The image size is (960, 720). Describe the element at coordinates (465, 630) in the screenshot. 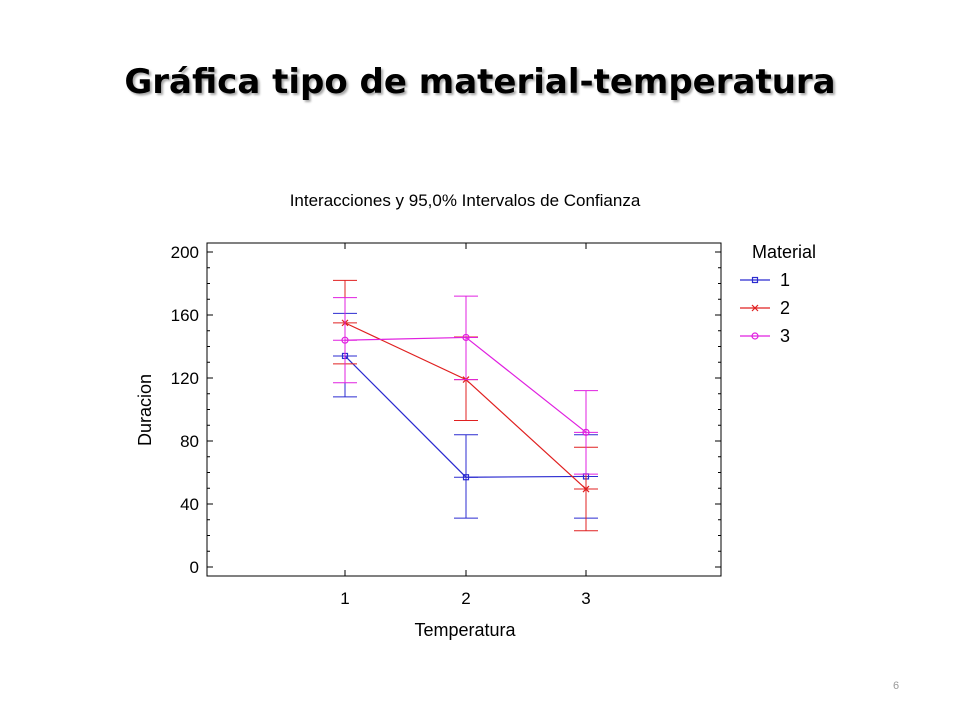

I see `x-axis-label: Temperatura` at that location.